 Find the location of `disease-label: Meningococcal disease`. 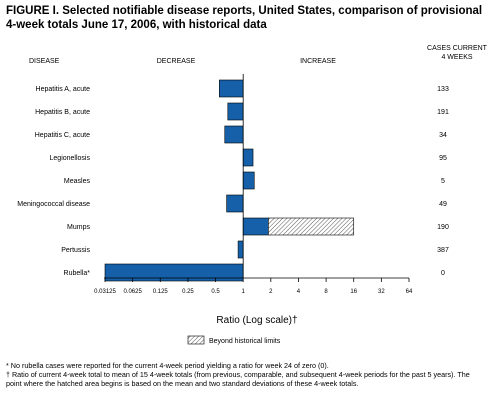

disease-label: Meningococcal disease is located at coordinates (53, 204).